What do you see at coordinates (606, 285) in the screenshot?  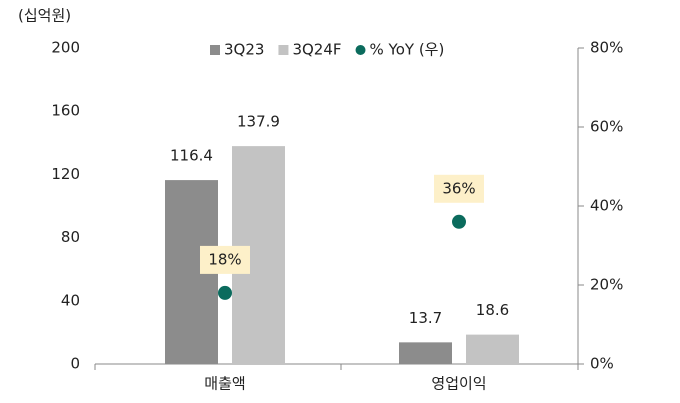 I see `y2-tick-label: 20%` at bounding box center [606, 285].